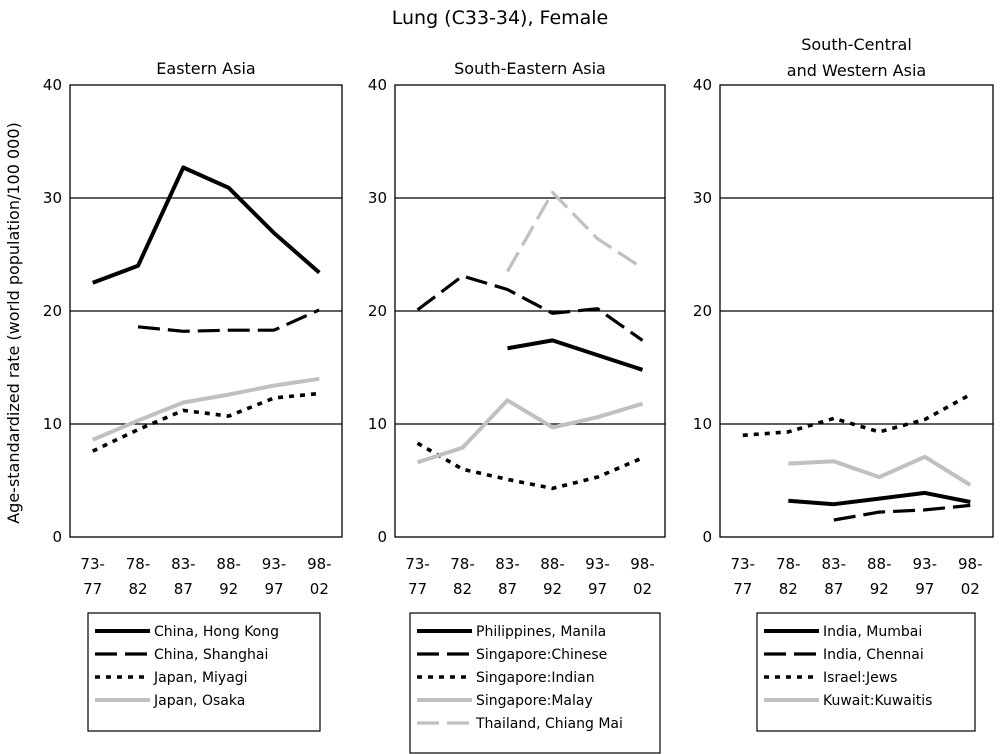  Describe the element at coordinates (206, 225) in the screenshot. I see `series-line-china-hong-kong` at that location.